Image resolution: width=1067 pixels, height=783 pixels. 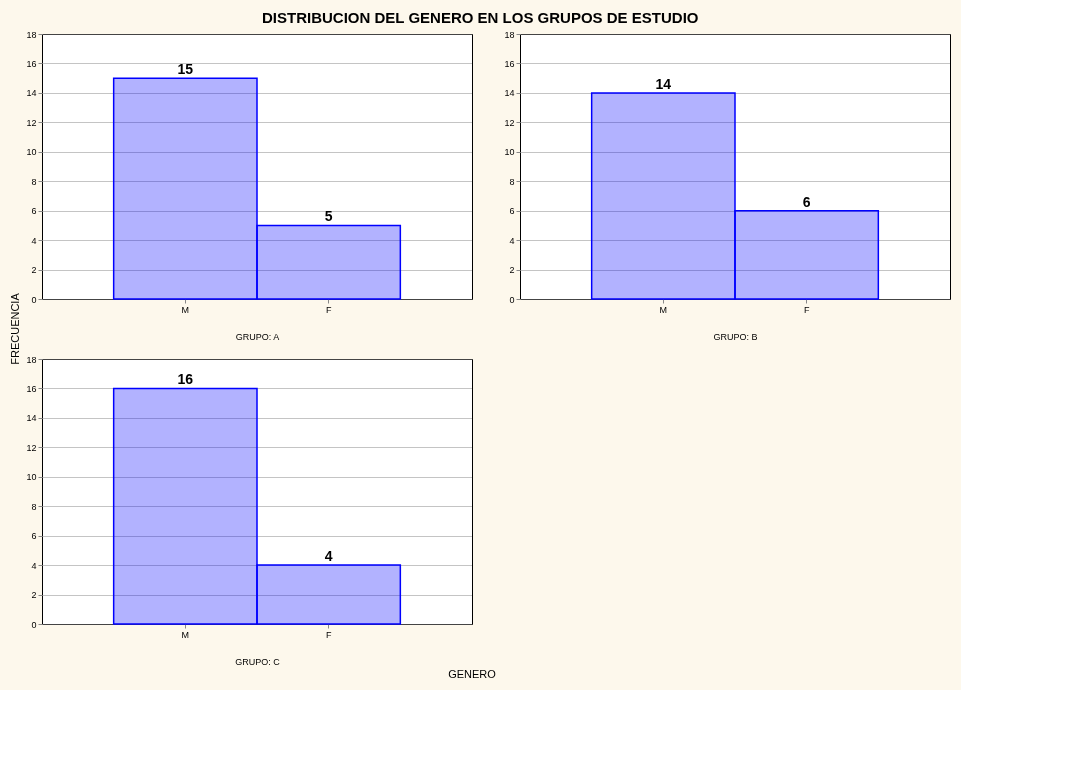 I want to click on data-label: 5, so click(x=328, y=216).